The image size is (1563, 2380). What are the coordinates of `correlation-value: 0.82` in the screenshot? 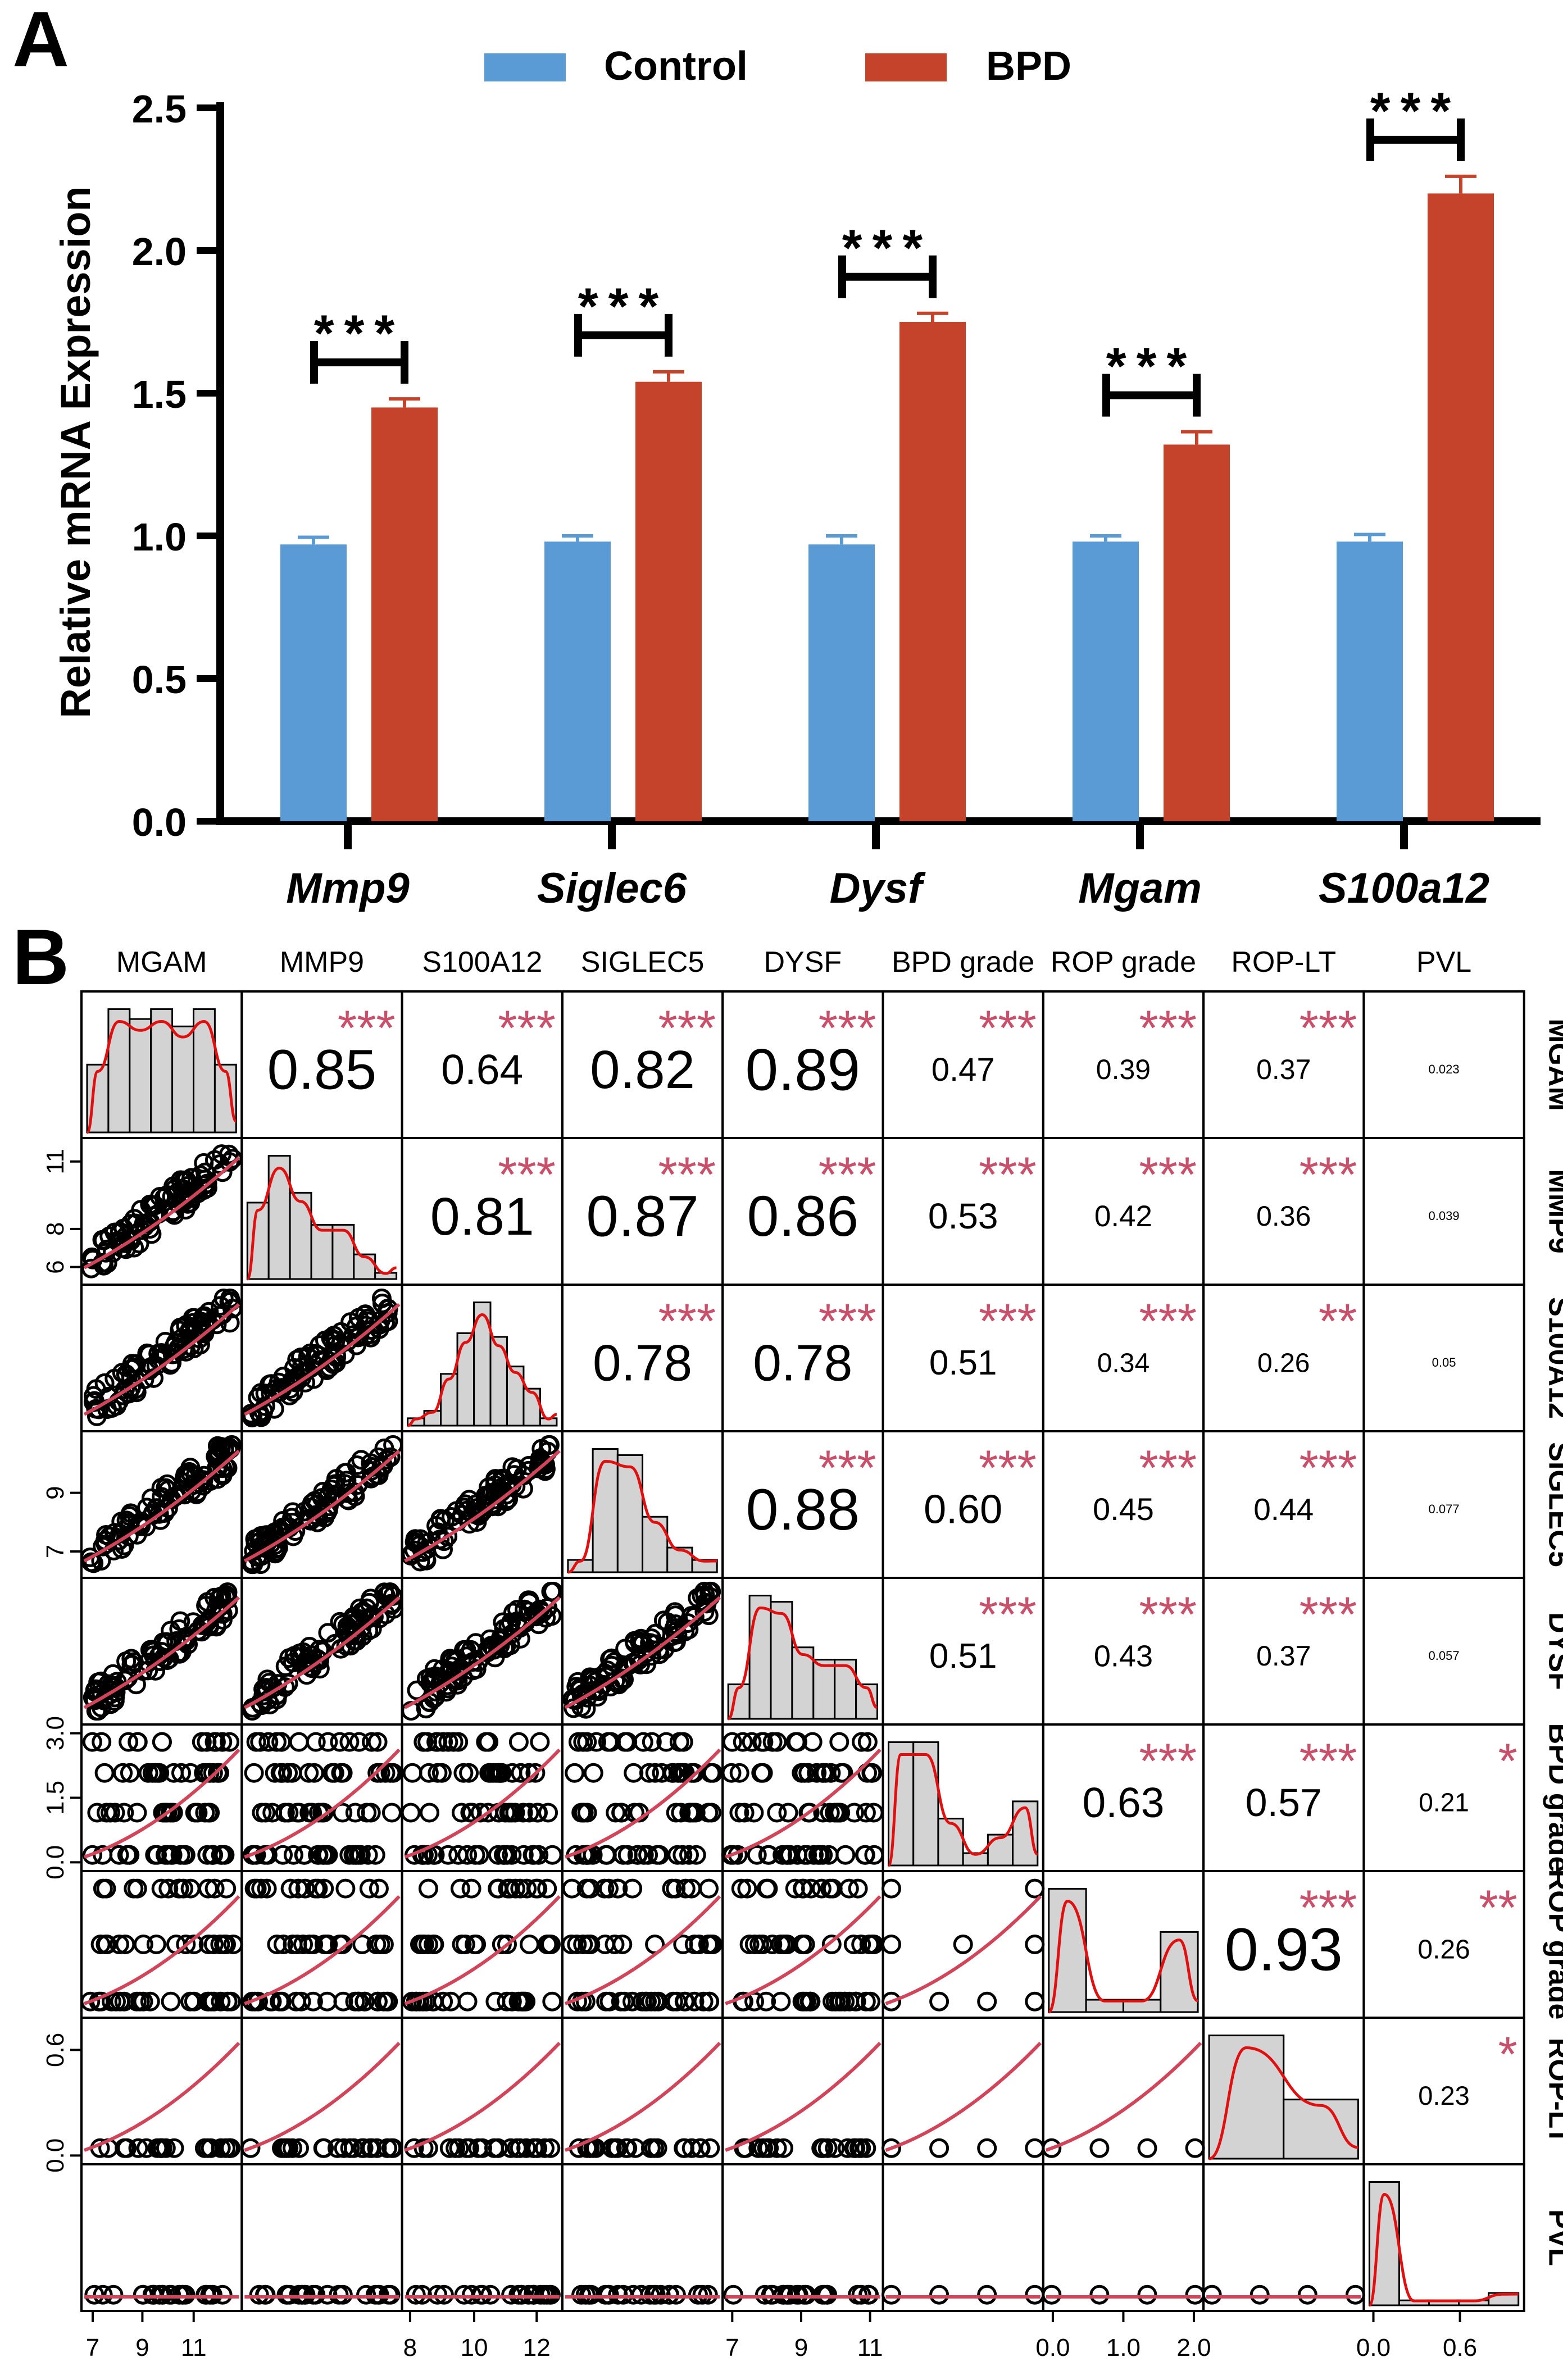 It's located at (643, 1070).